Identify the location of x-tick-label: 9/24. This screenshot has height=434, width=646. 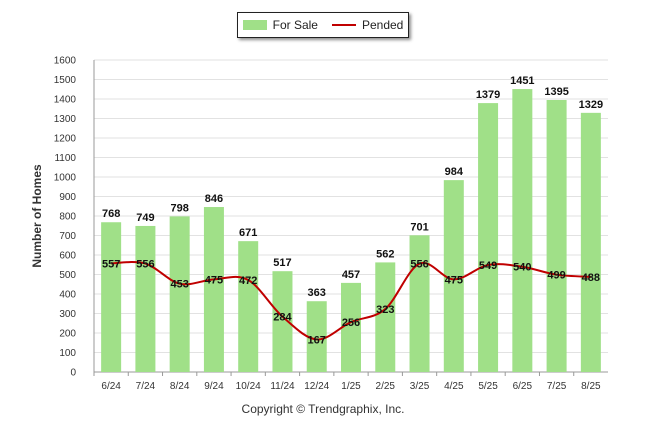
(214, 386).